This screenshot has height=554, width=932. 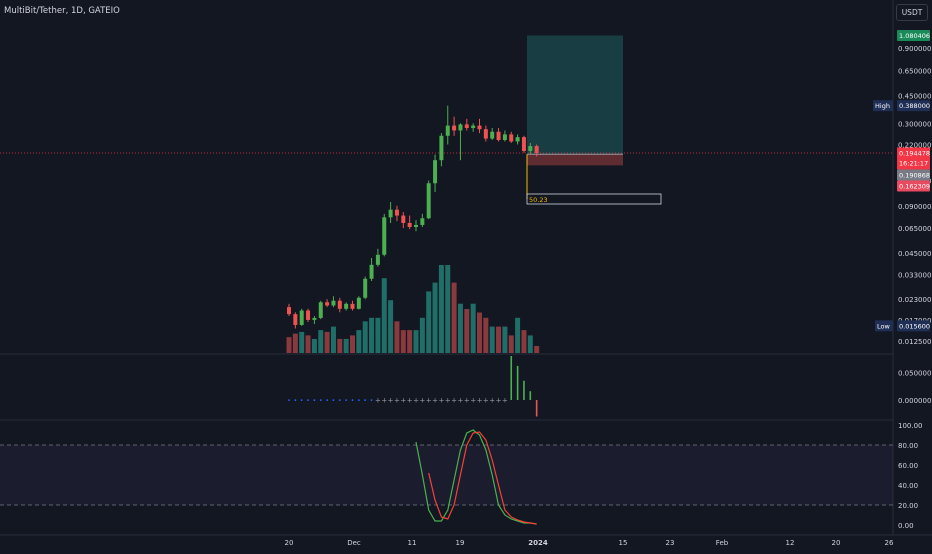 What do you see at coordinates (62, 11) in the screenshot?
I see `symbol-title: MultiBit/Tether, 1D, GATEIO` at bounding box center [62, 11].